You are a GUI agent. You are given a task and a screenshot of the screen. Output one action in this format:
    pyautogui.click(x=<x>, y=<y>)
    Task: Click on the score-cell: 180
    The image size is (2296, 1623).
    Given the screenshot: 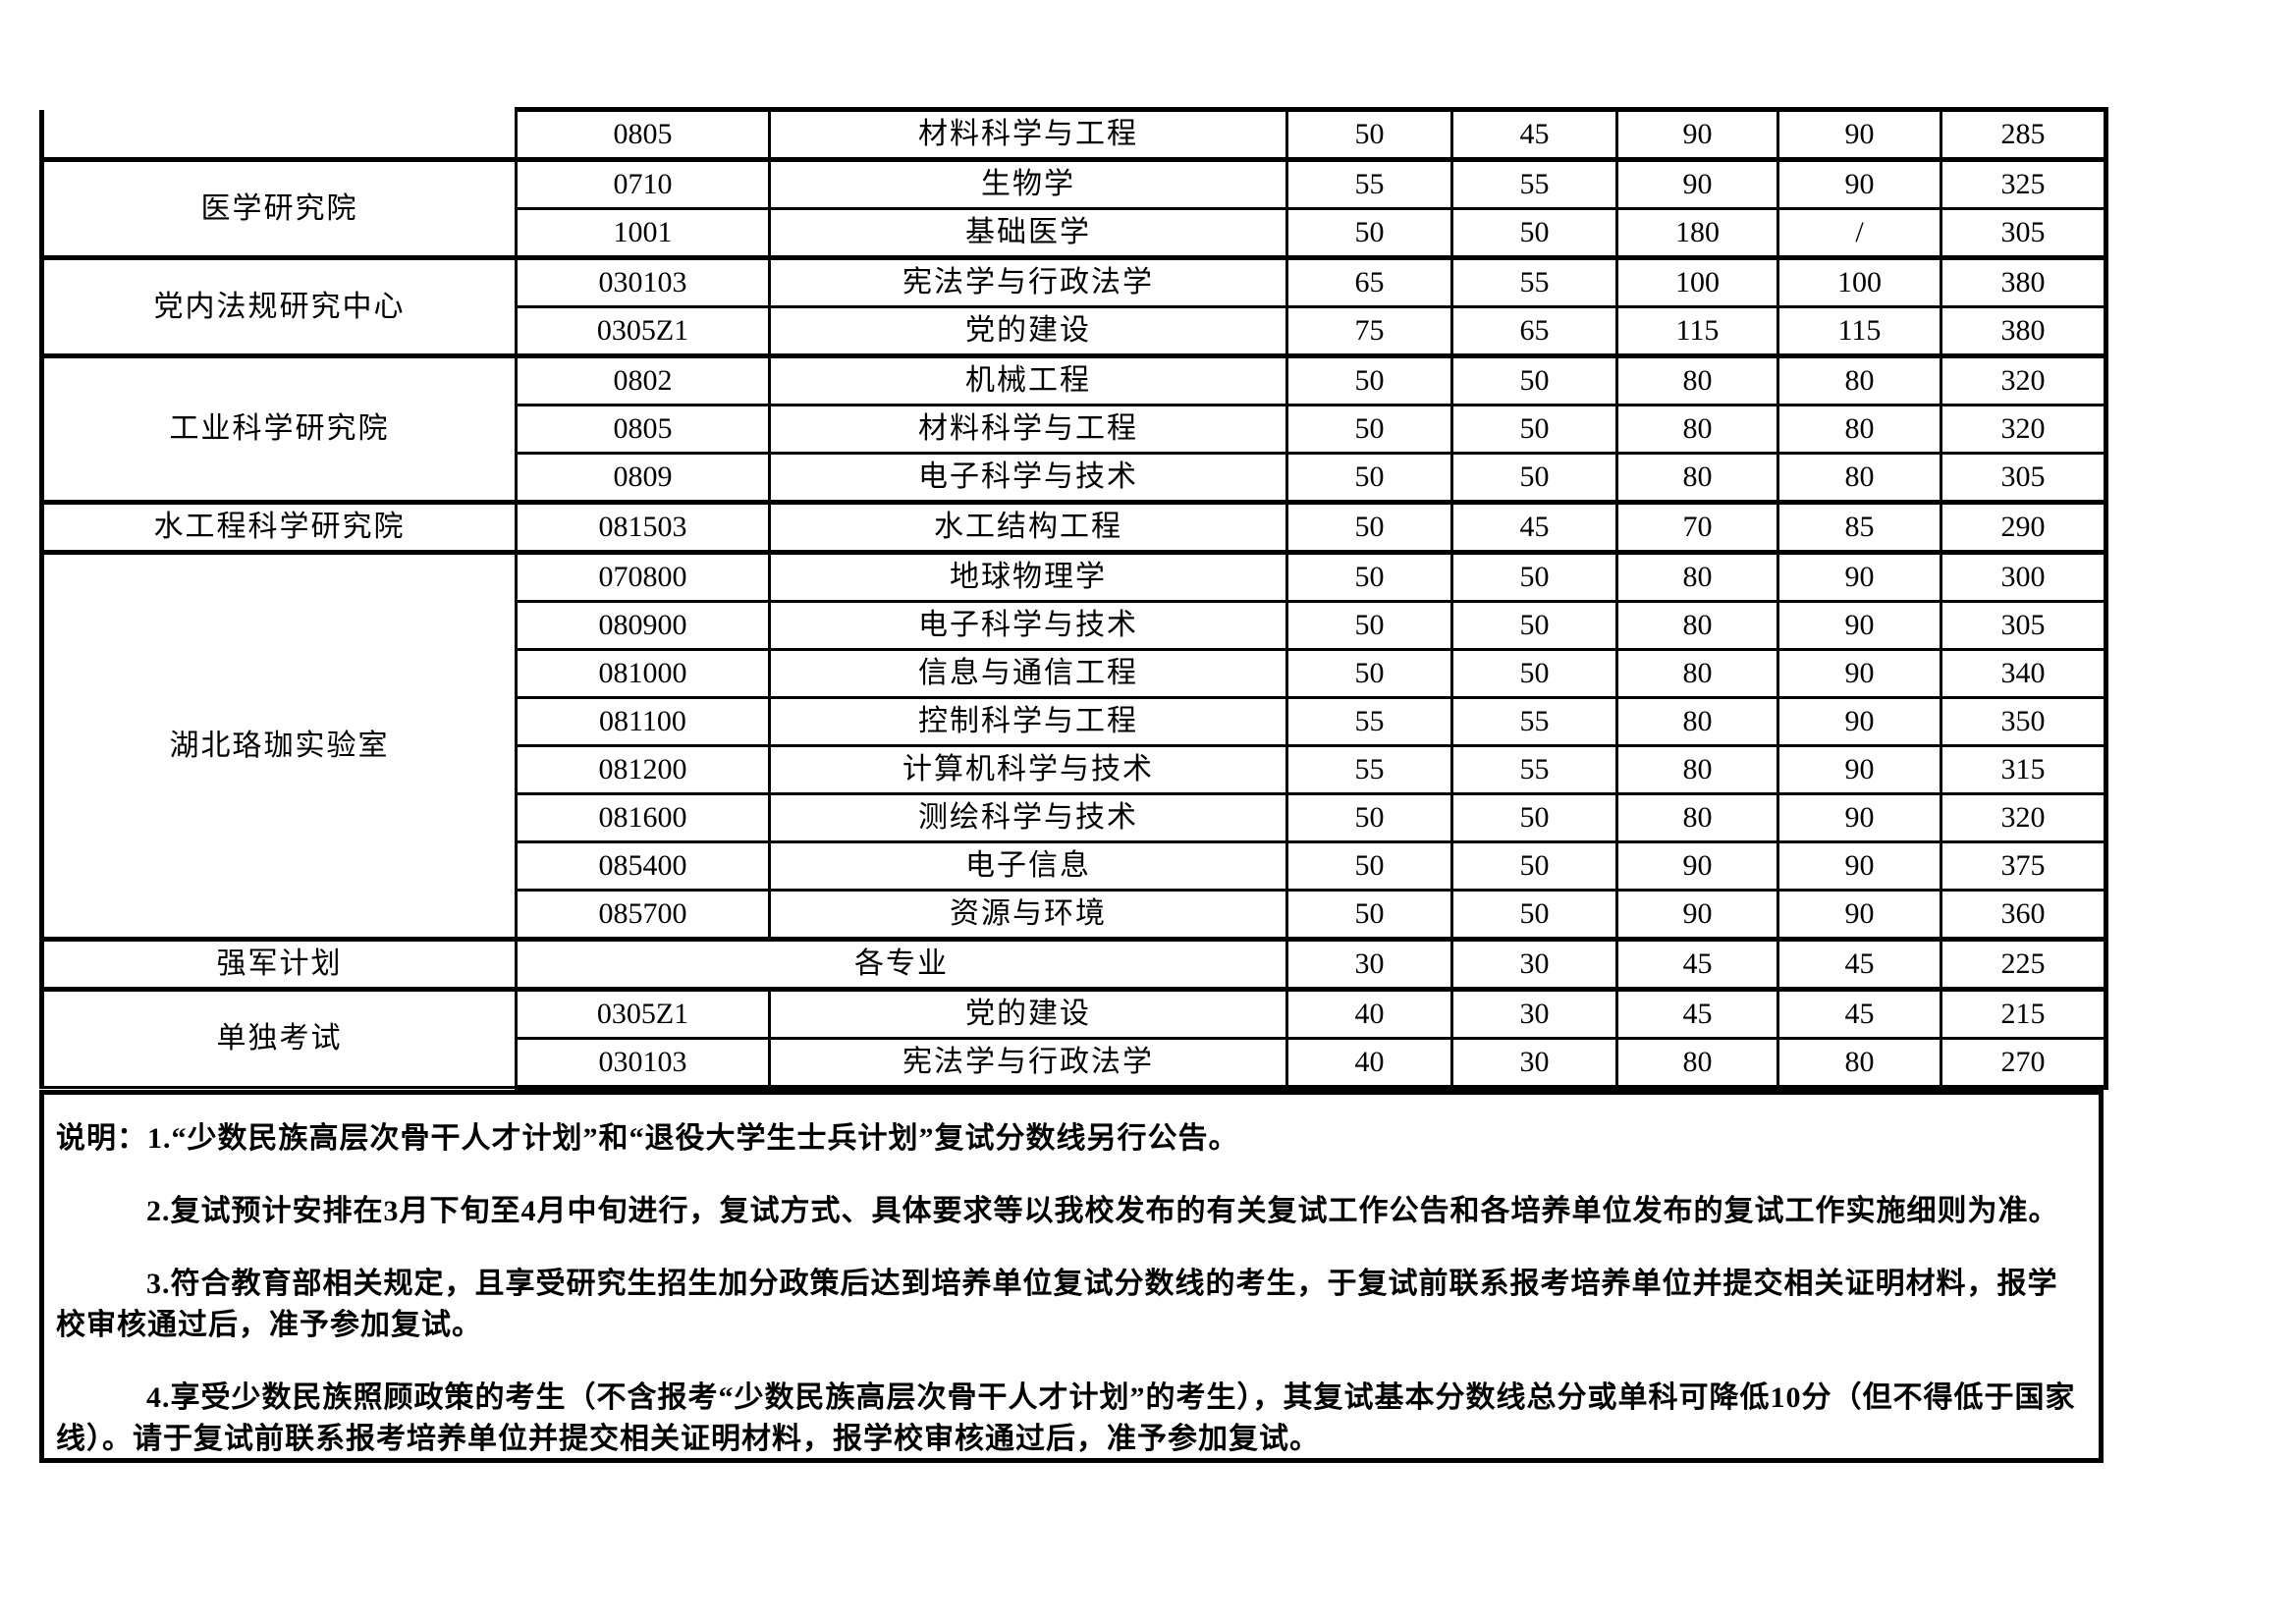 What is the action you would take?
    pyautogui.click(x=1697, y=233)
    